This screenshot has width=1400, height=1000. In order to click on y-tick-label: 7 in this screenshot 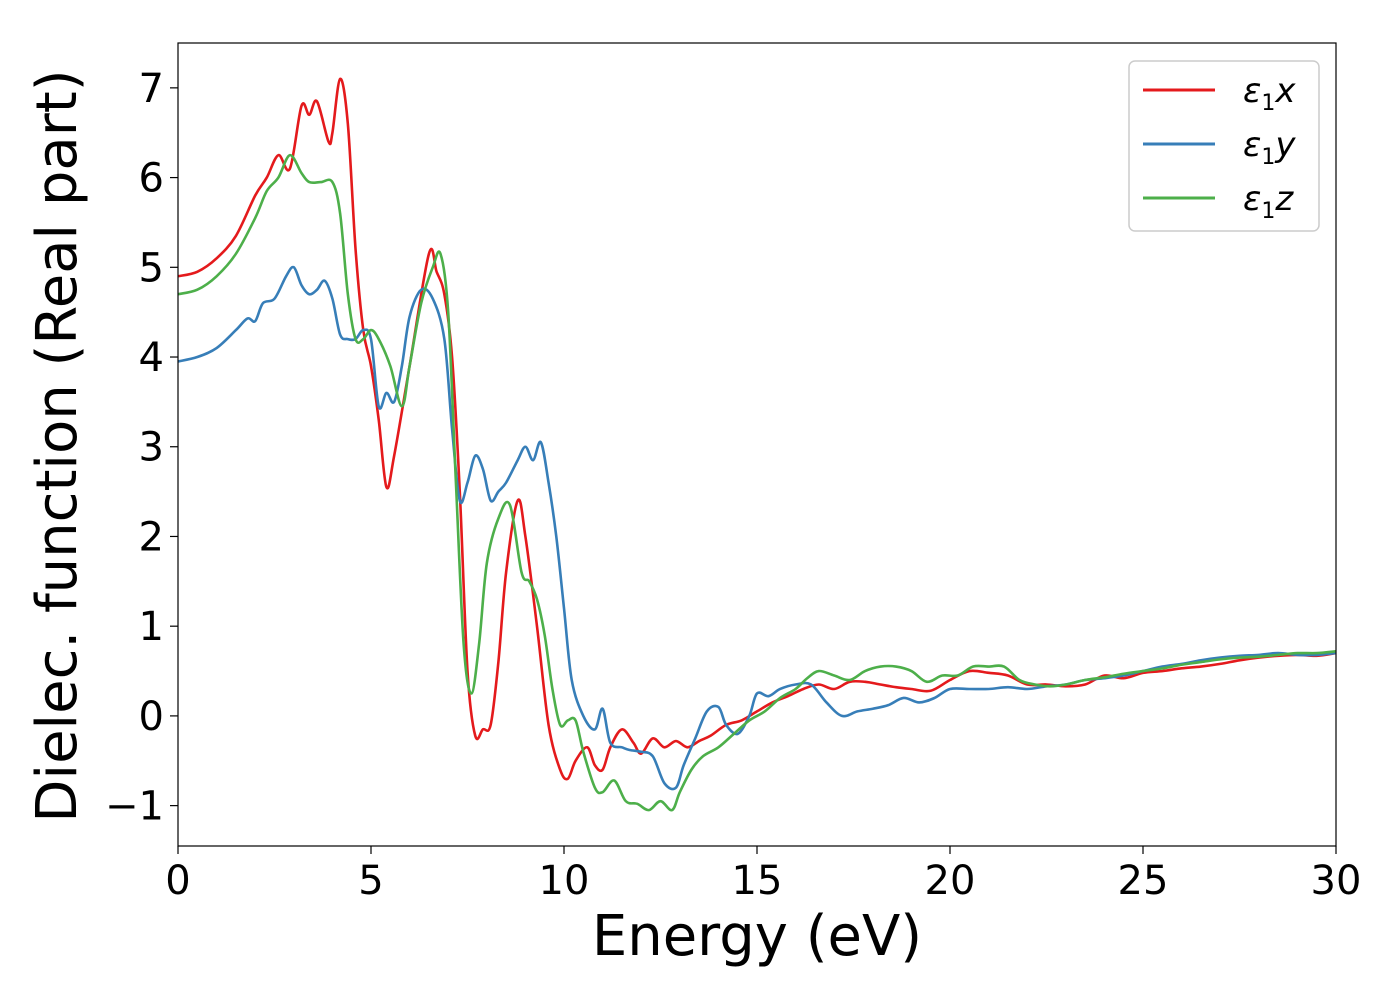, I will do `click(151, 89)`.